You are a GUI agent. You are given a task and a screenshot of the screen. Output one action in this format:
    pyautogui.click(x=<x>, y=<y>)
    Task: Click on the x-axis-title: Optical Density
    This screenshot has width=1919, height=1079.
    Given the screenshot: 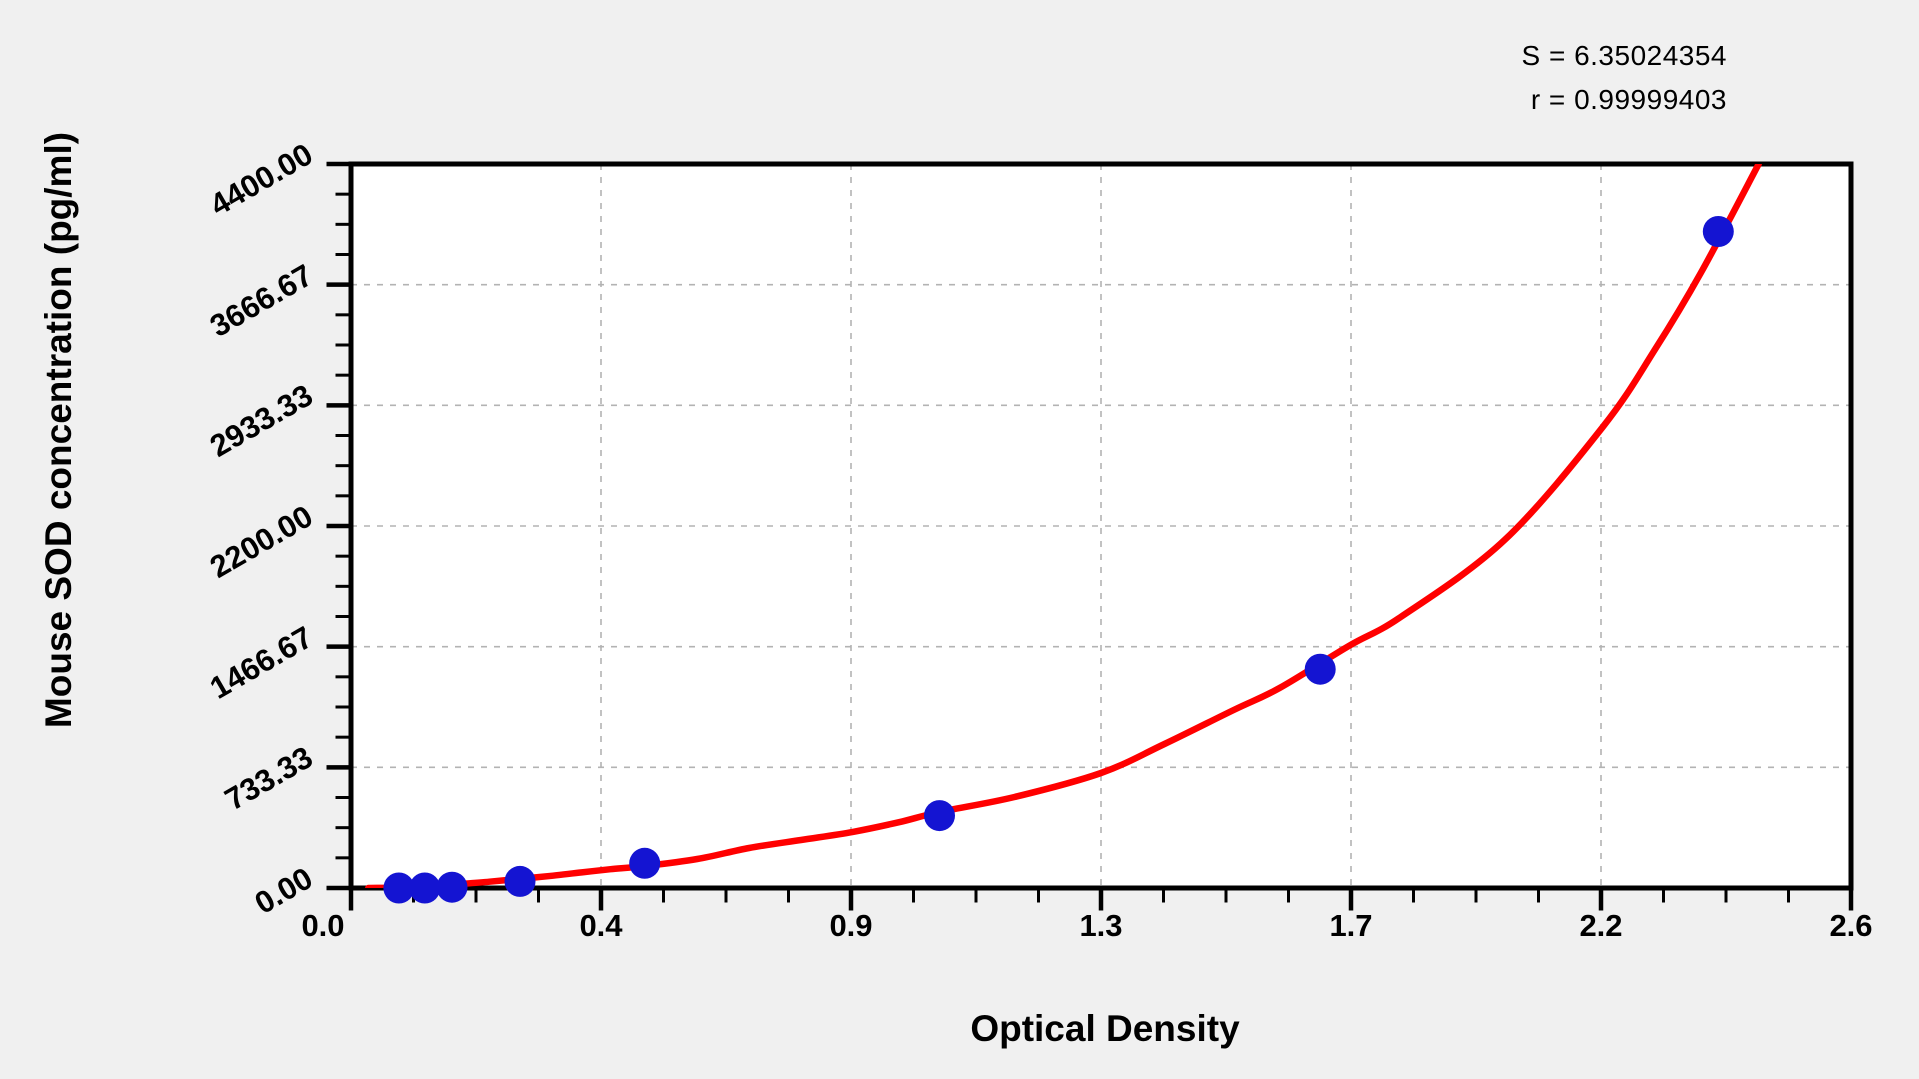 What is the action you would take?
    pyautogui.click(x=1105, y=1028)
    